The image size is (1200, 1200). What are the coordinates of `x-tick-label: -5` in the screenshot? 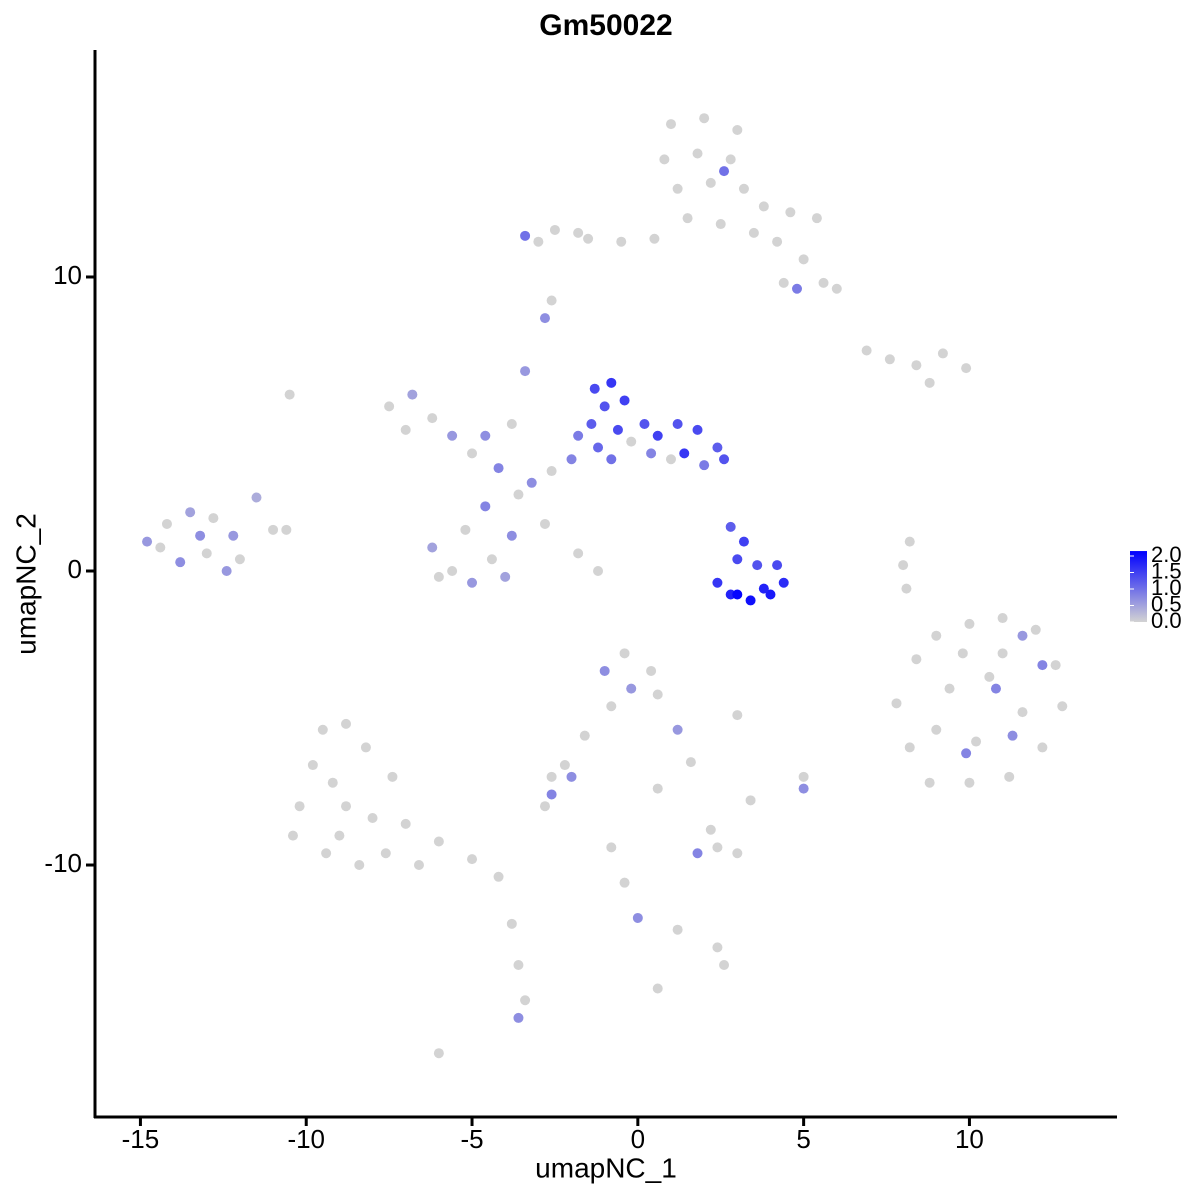 It's located at (471, 1139).